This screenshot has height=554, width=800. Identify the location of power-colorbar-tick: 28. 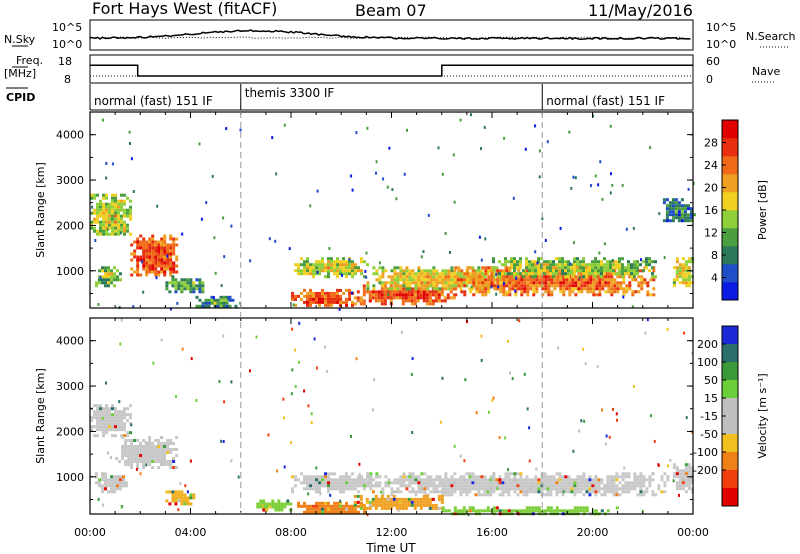
(711, 143).